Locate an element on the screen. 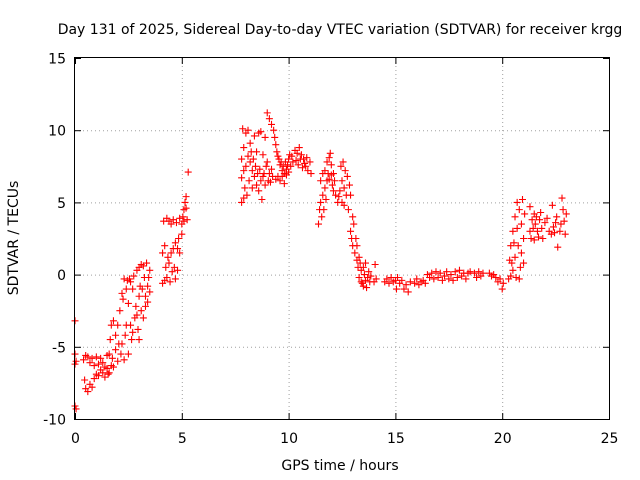 The width and height of the screenshot is (640, 480). x-tick-label: 5 is located at coordinates (182, 439).